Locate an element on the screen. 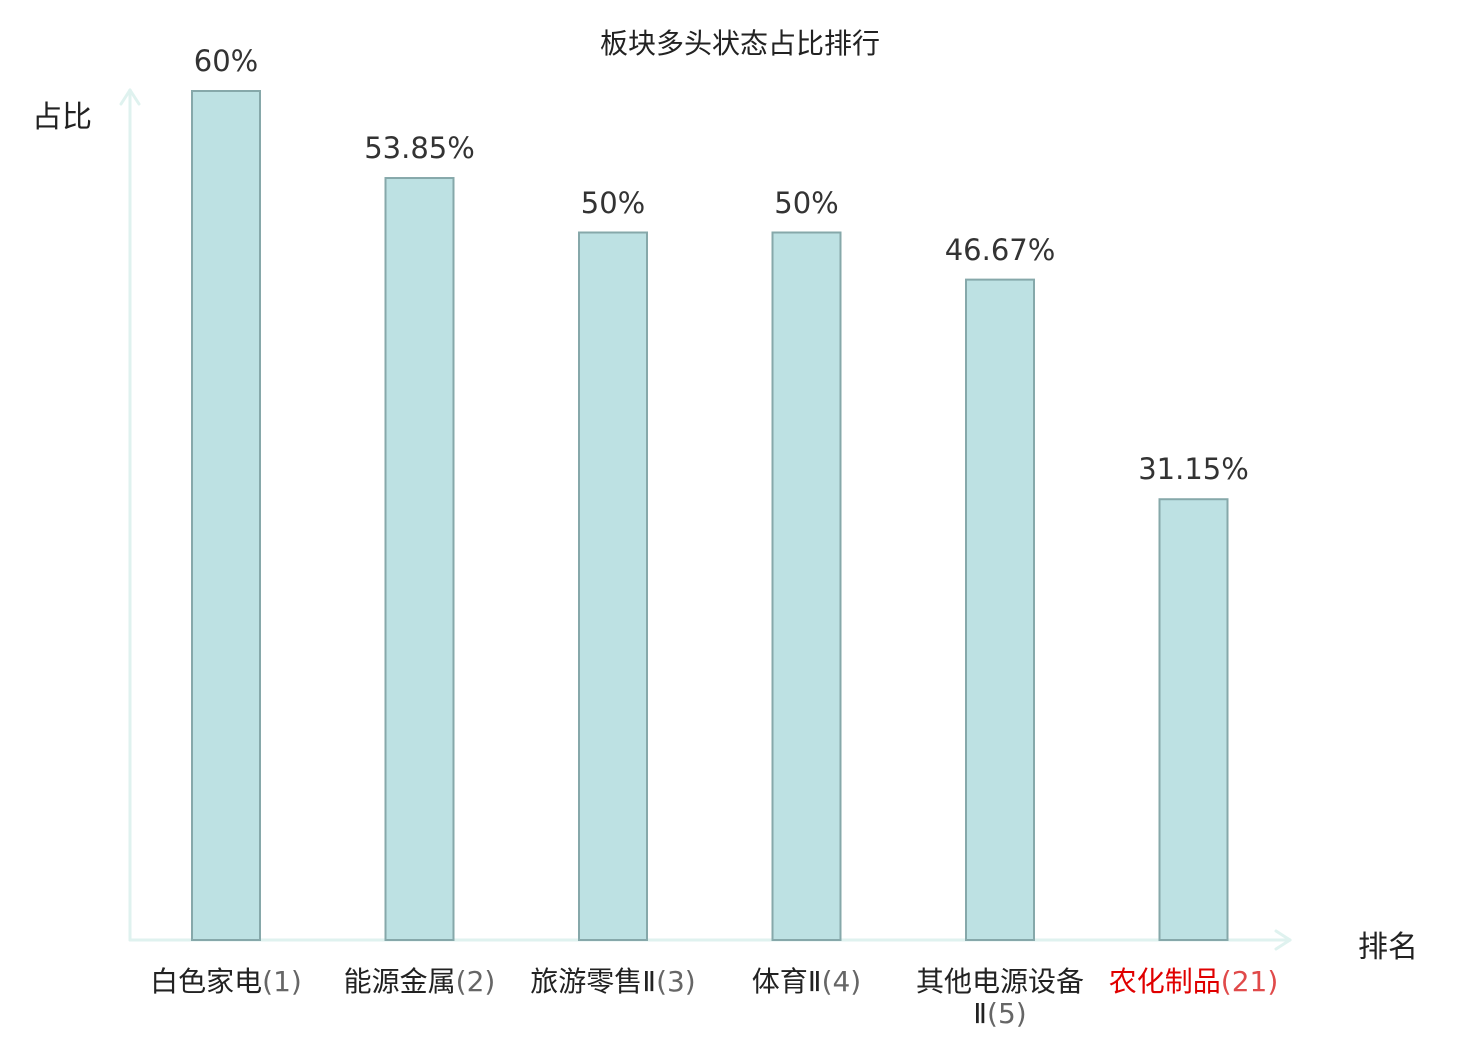  category-label: 农化制品(21) is located at coordinates (1194, 982).